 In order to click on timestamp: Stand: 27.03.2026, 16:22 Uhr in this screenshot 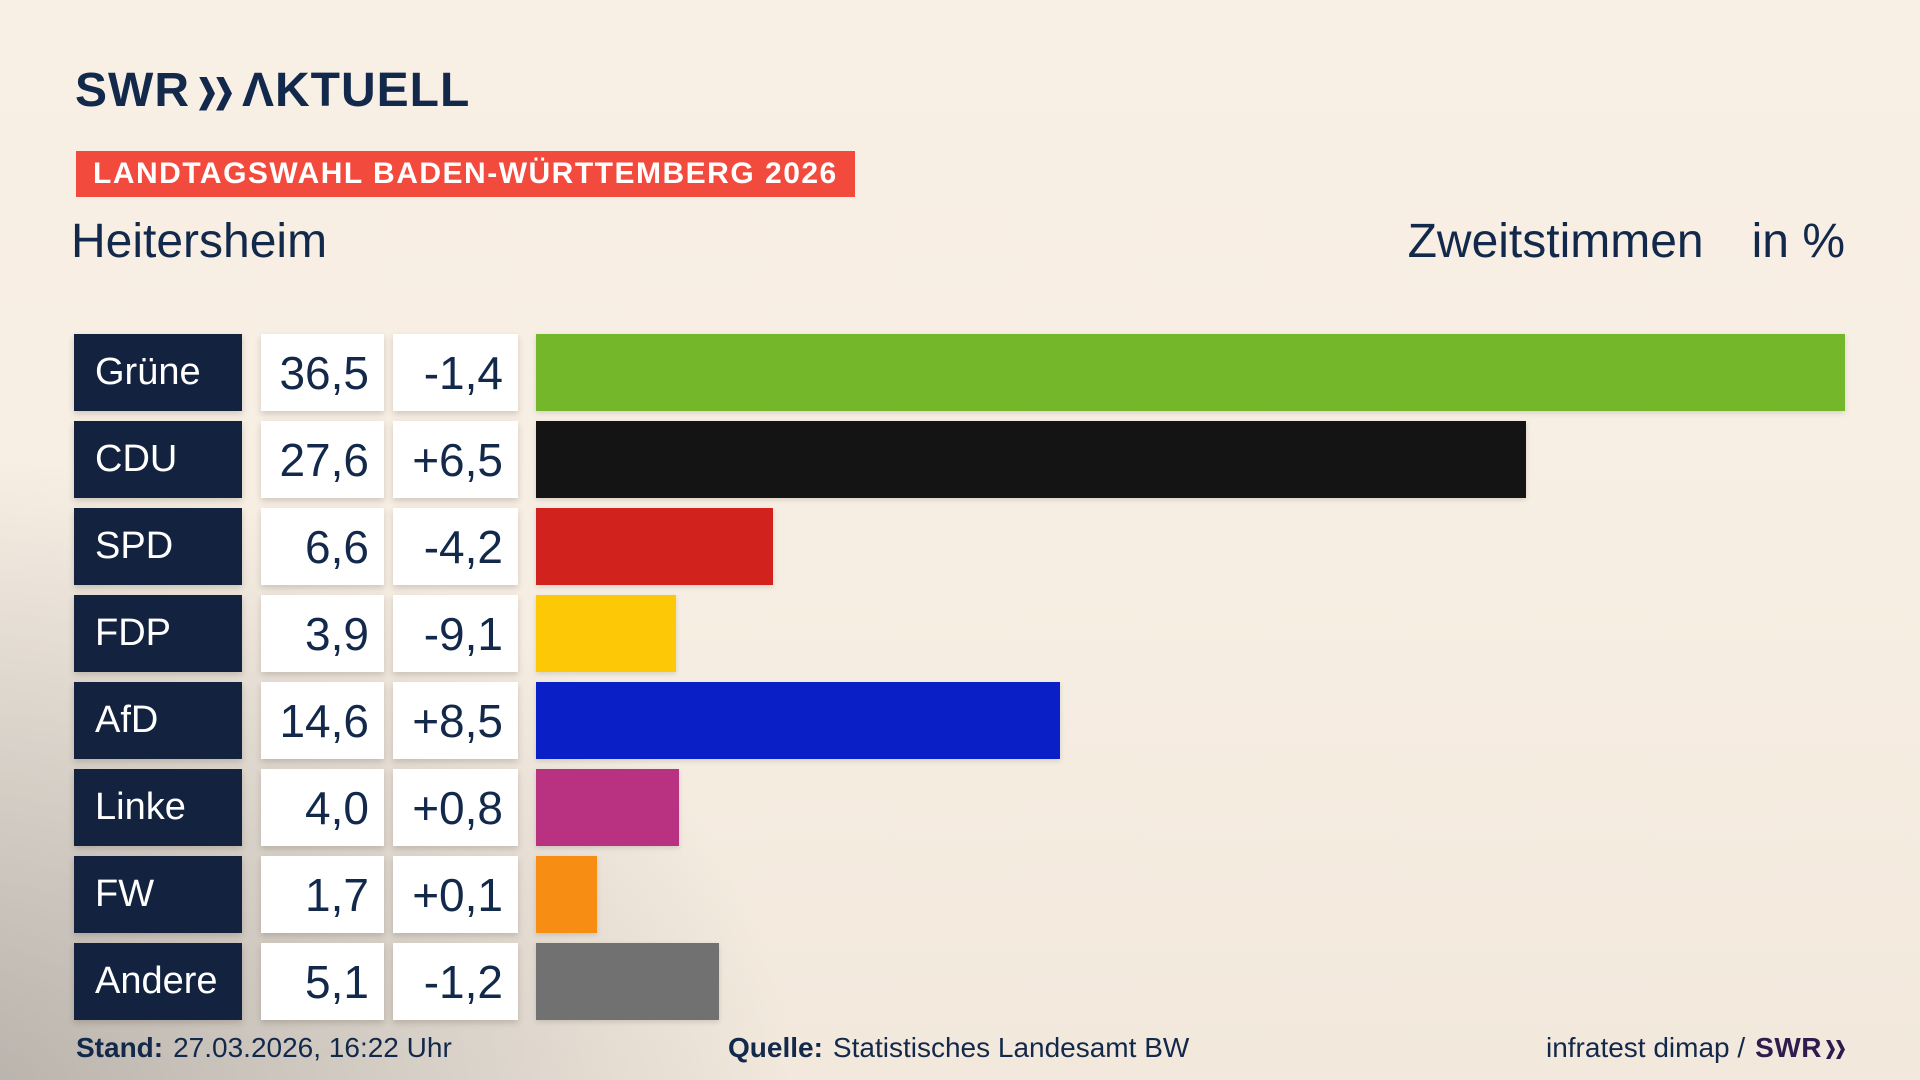, I will do `click(264, 1048)`.